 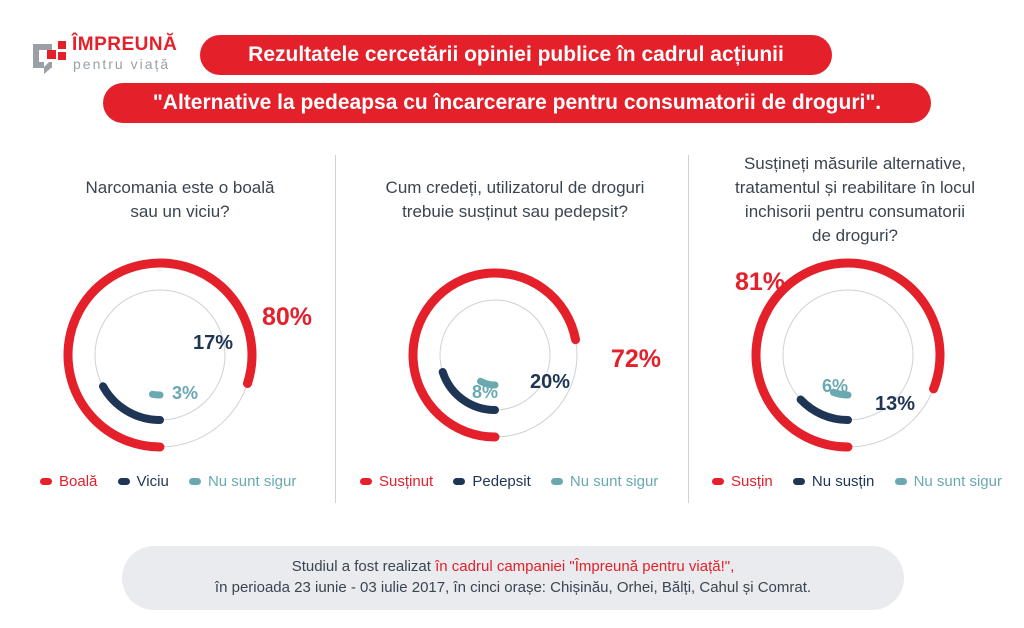 What do you see at coordinates (854, 235) in the screenshot?
I see `question-3-line-4: de droguri?` at bounding box center [854, 235].